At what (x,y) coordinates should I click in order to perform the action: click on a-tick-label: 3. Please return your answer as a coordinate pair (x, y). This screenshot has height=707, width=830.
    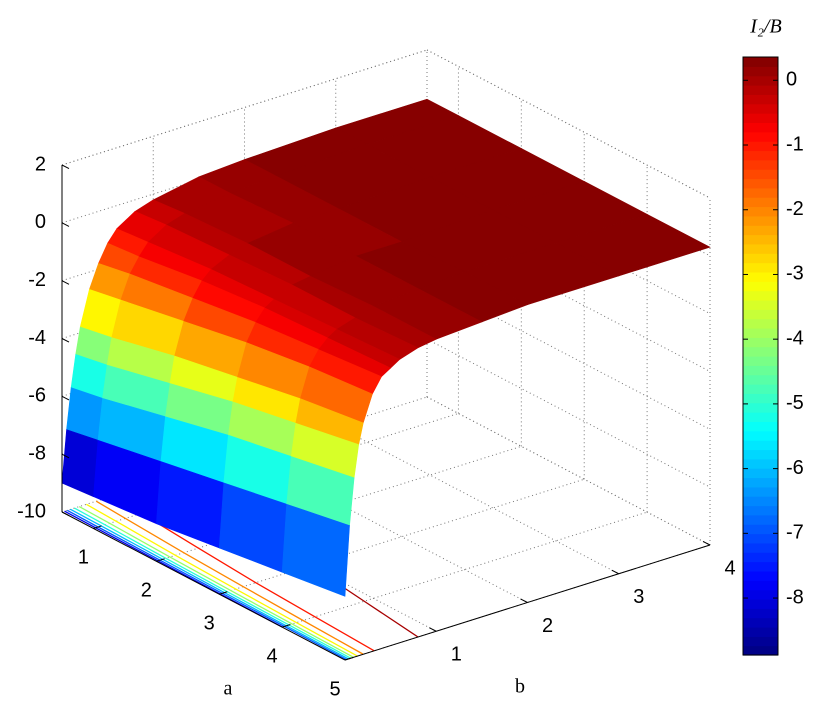
    Looking at the image, I should click on (209, 624).